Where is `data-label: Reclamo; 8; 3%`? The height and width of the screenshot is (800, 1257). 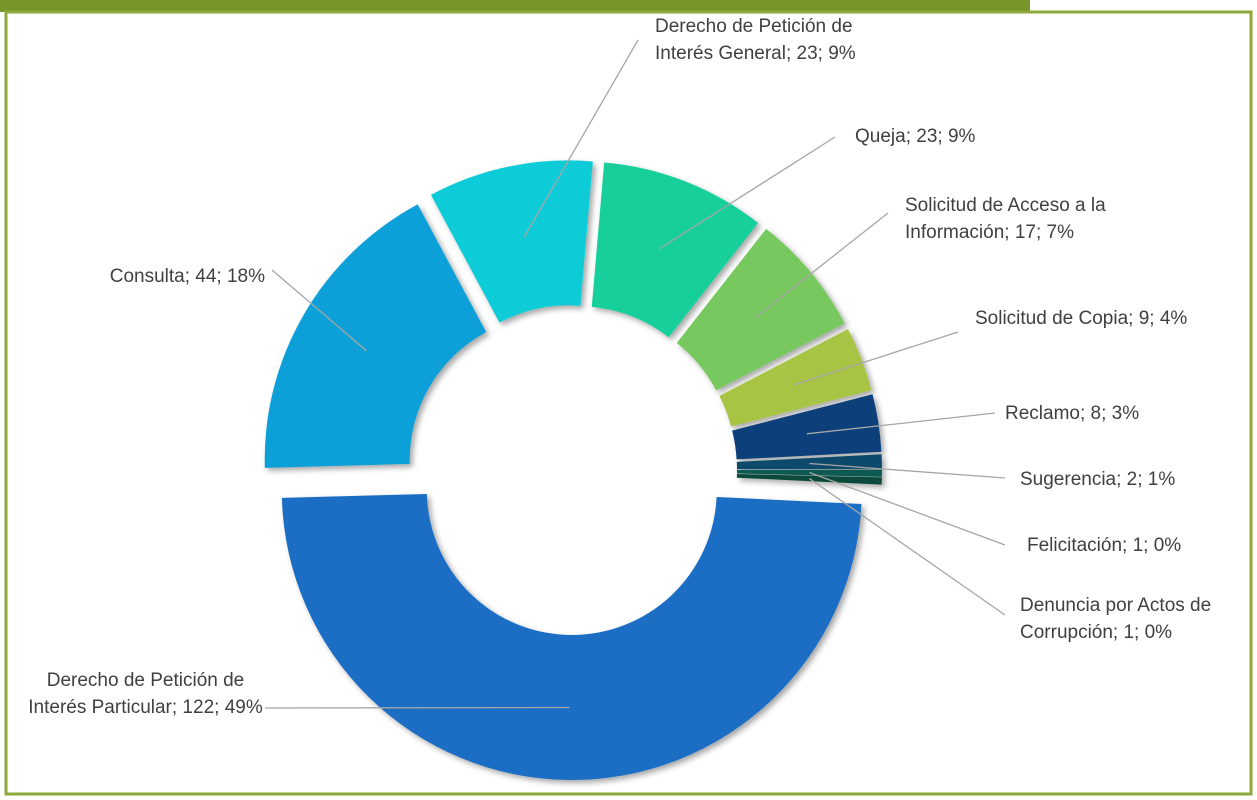 data-label: Reclamo; 8; 3% is located at coordinates (1072, 413).